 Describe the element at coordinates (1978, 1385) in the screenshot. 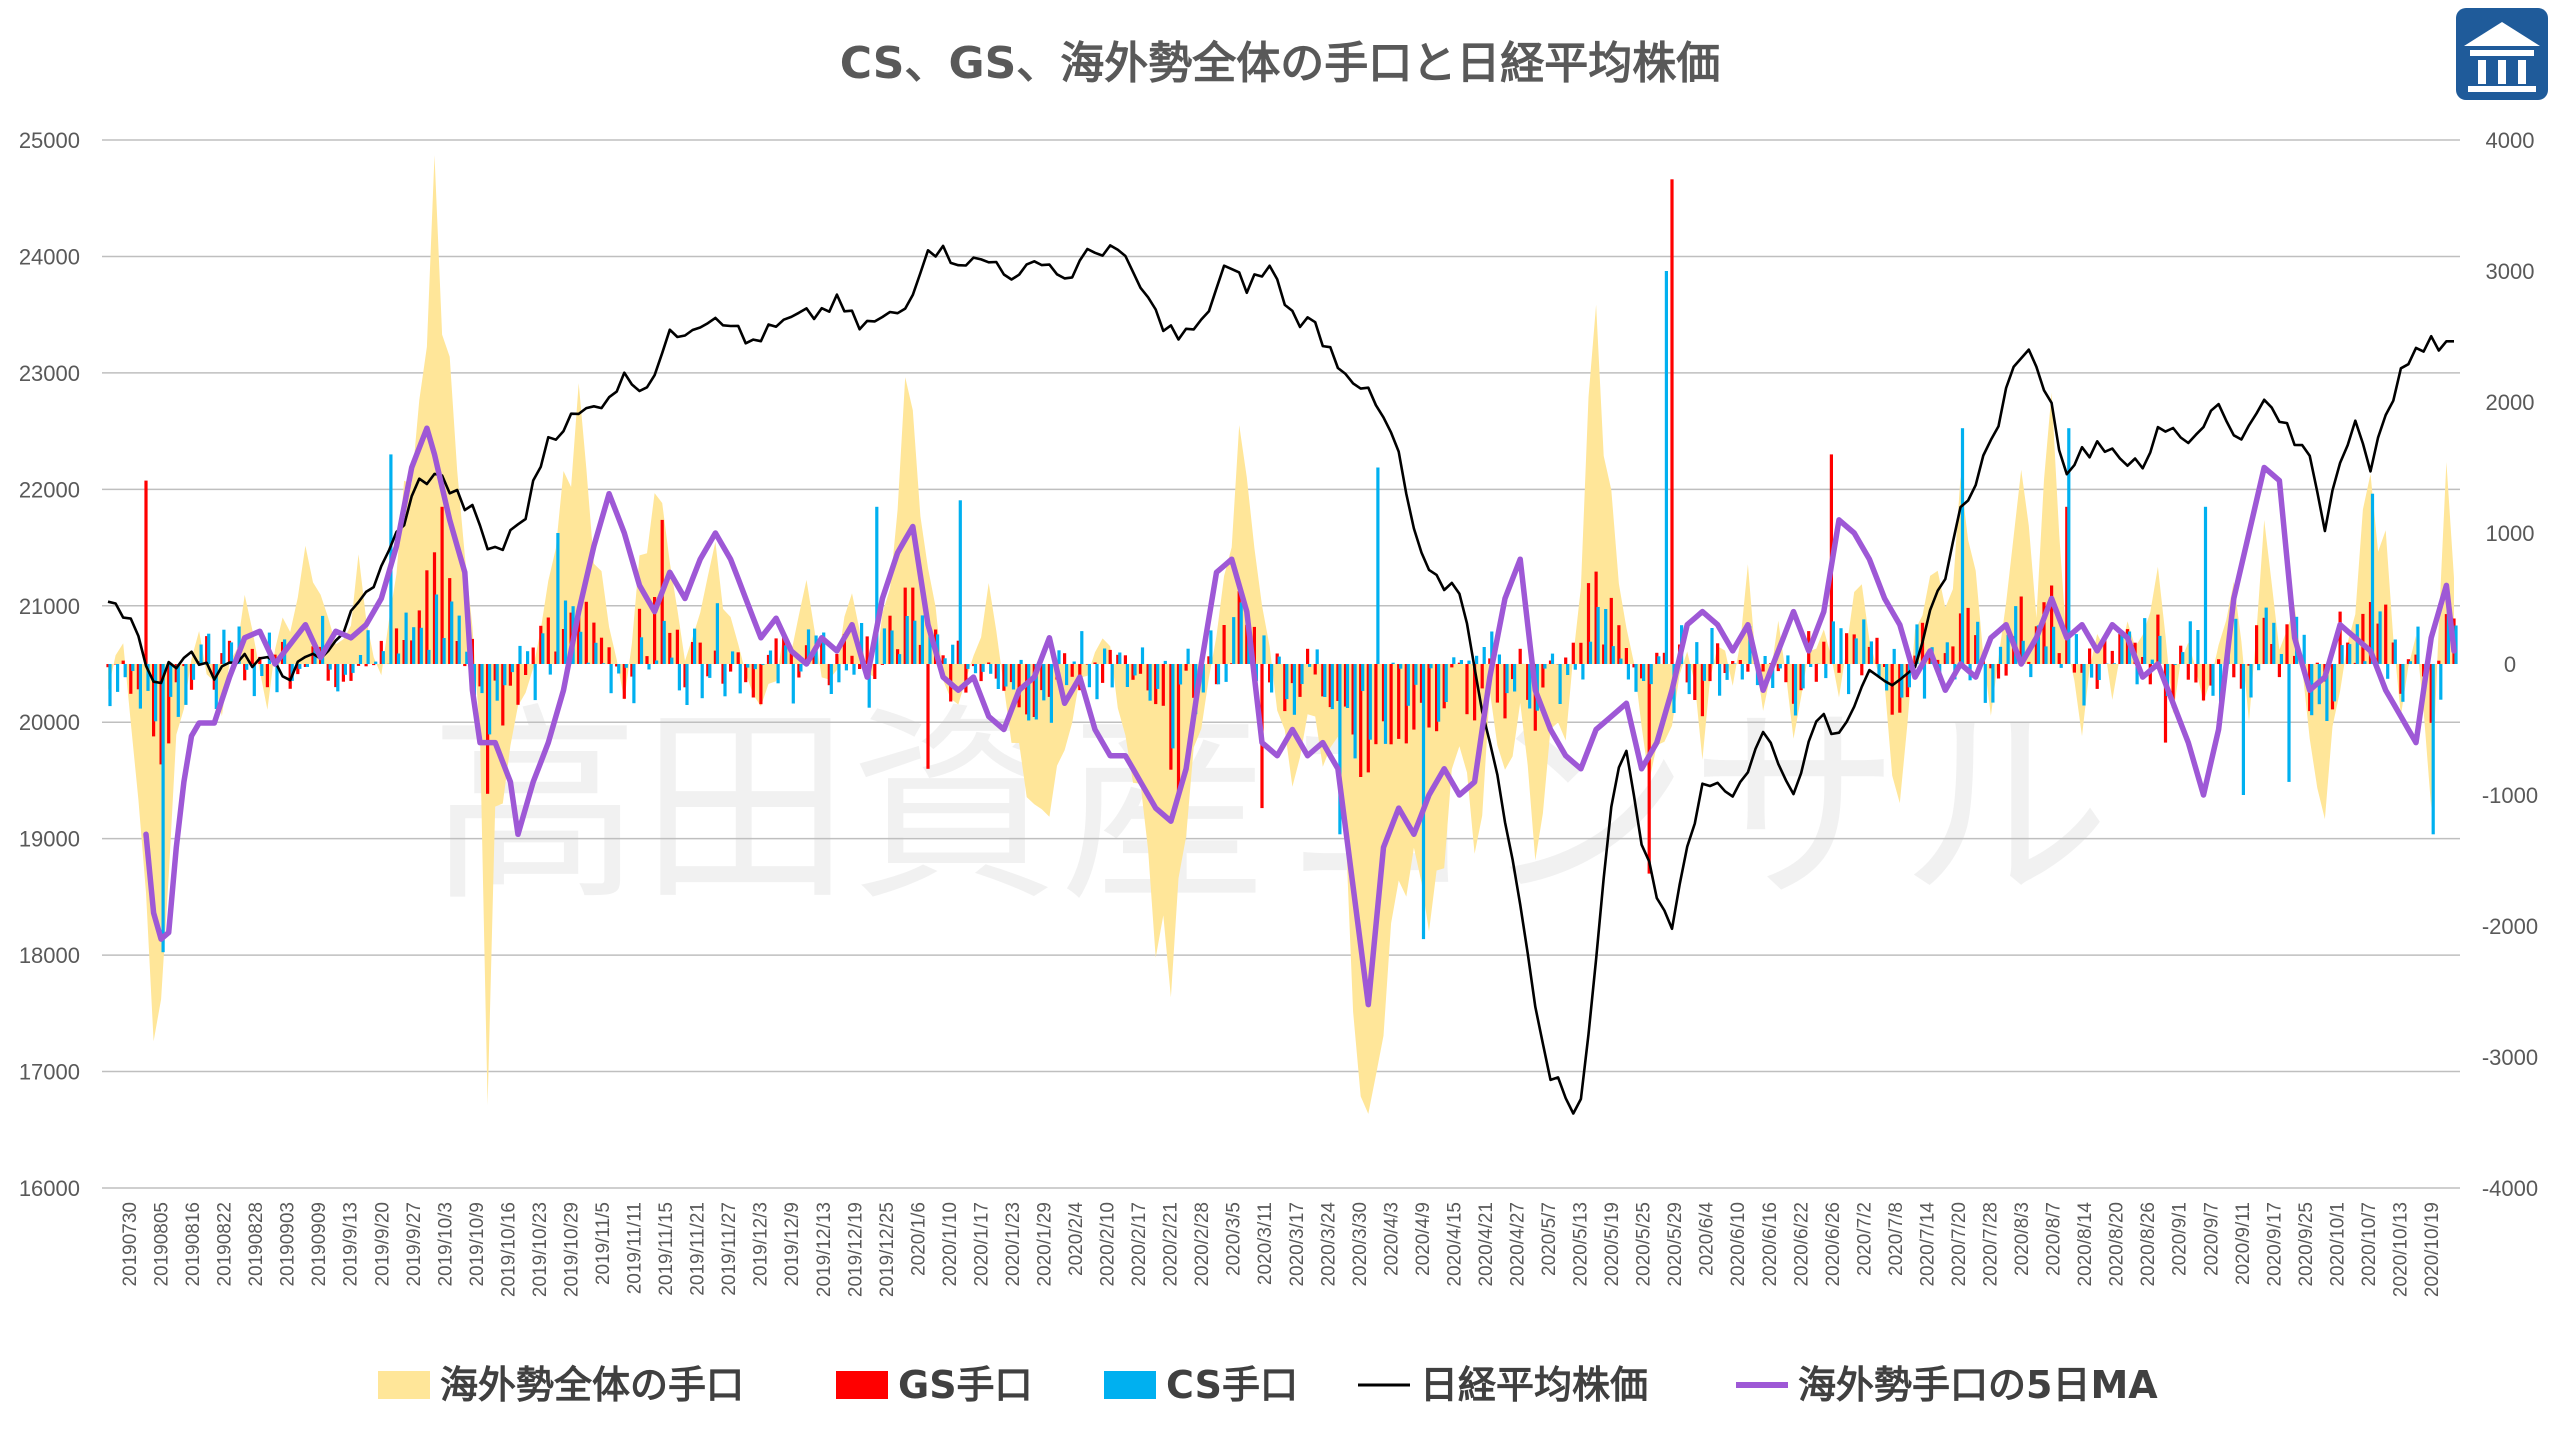

I see `legend-label: 海外勢手口の5日MA` at that location.